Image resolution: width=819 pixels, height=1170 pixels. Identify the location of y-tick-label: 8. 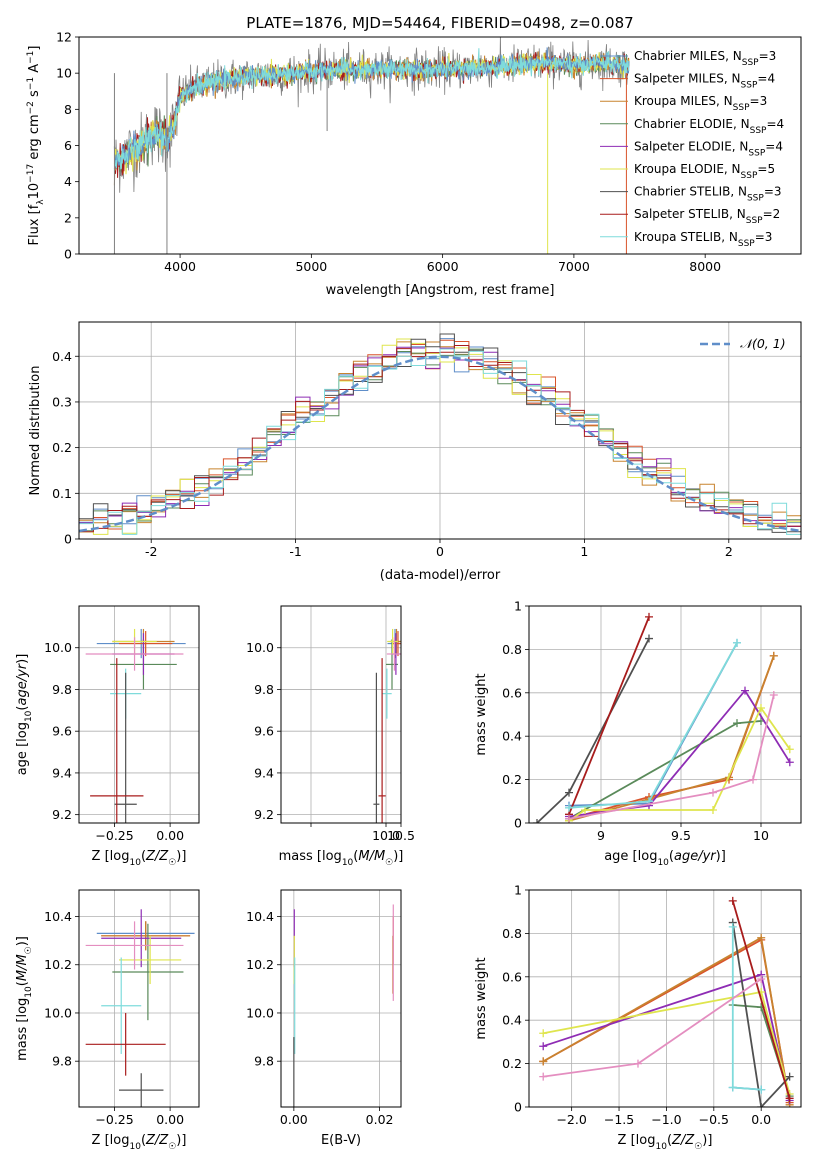
(68, 109).